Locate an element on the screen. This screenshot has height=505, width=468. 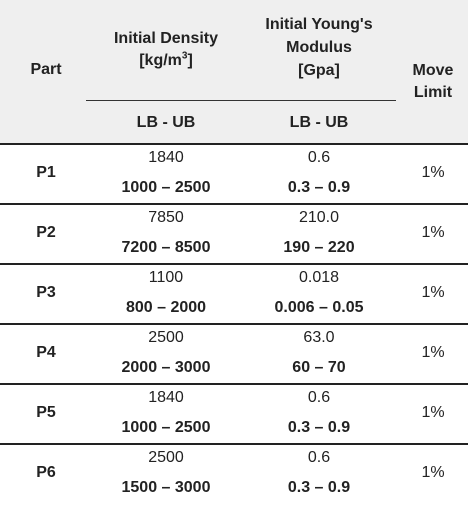
modulus-range: 60 – 70 is located at coordinates (319, 367).